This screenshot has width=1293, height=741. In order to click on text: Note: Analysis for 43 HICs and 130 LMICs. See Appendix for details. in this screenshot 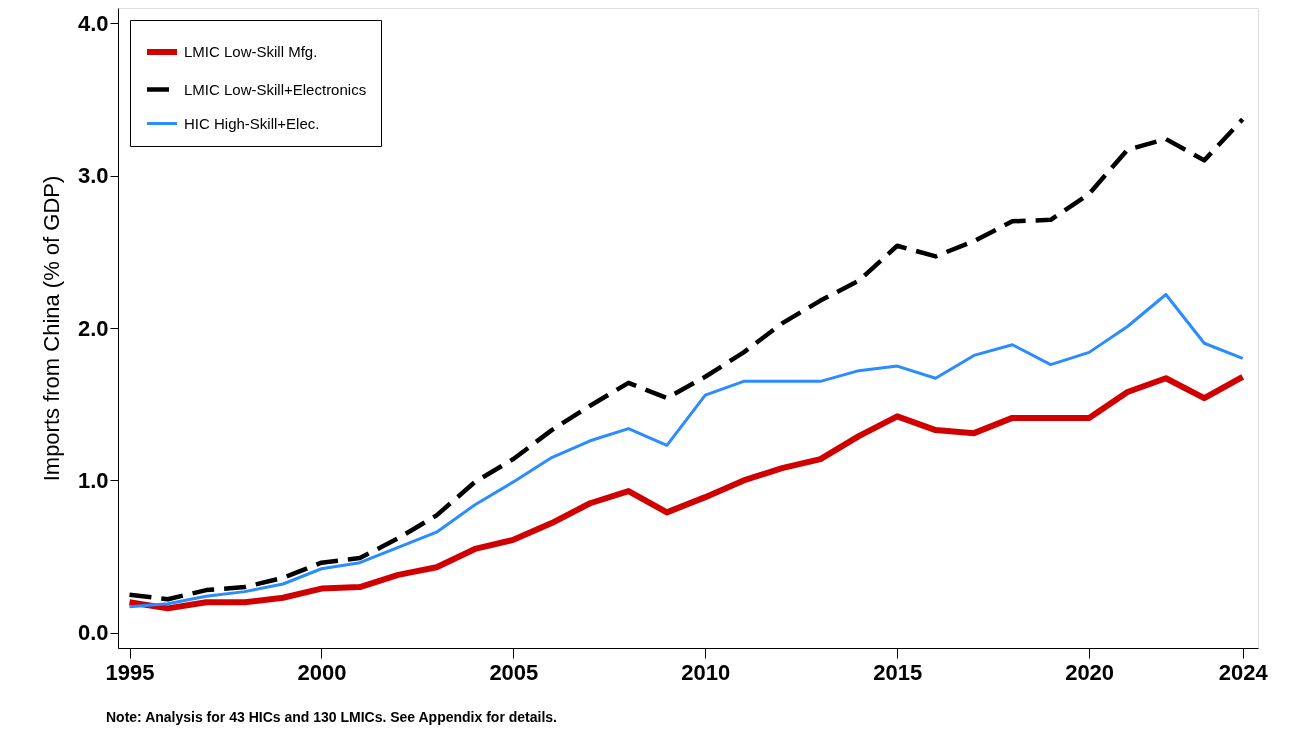, I will do `click(331, 717)`.